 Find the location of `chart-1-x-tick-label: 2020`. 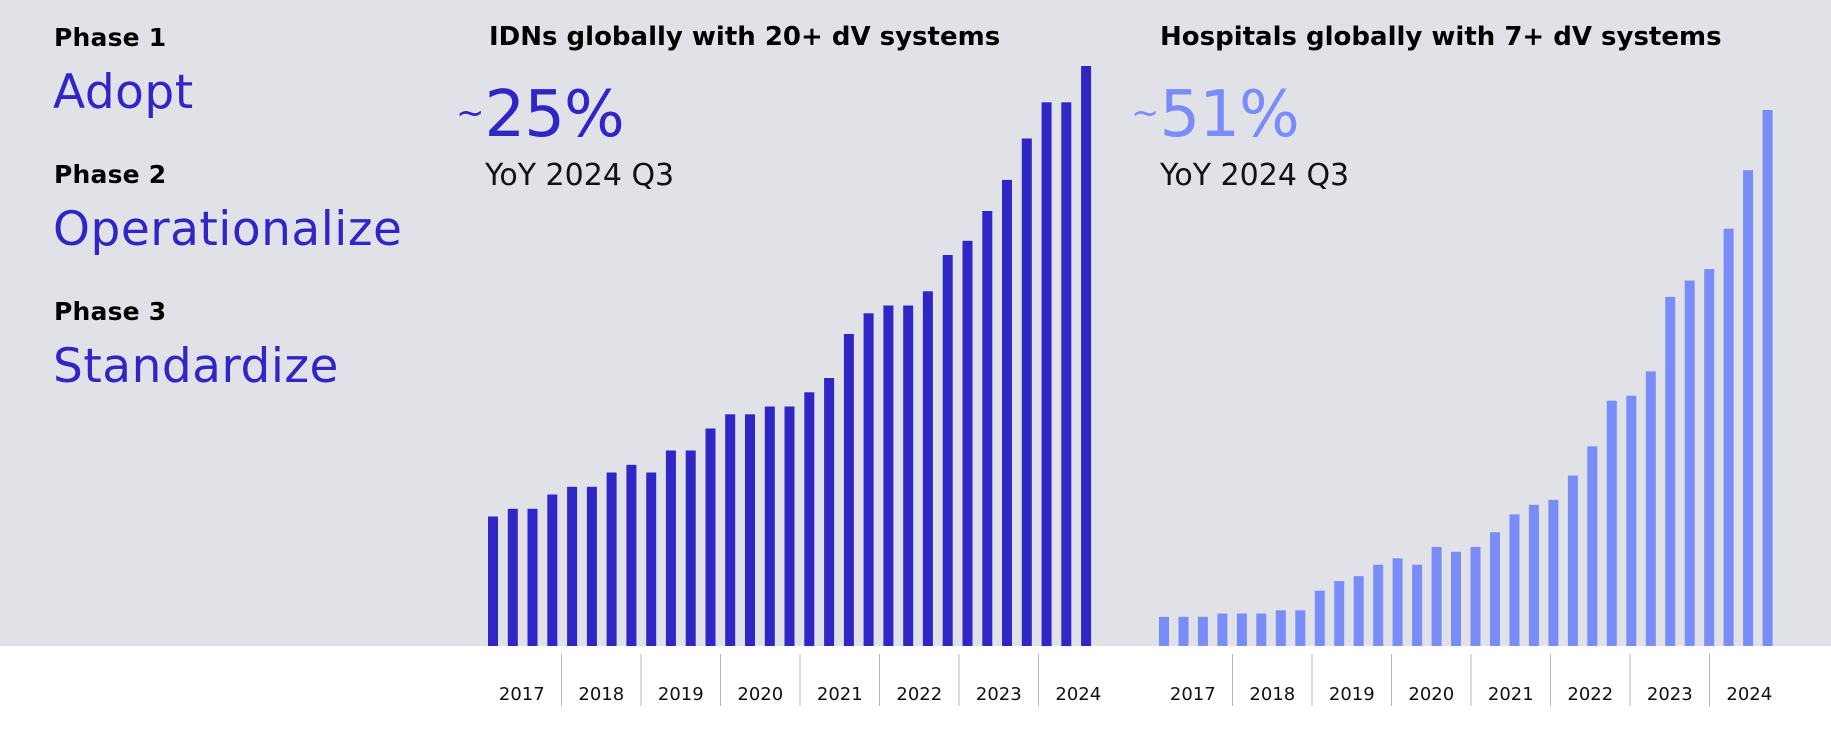

chart-1-x-tick-label: 2020 is located at coordinates (760, 694).